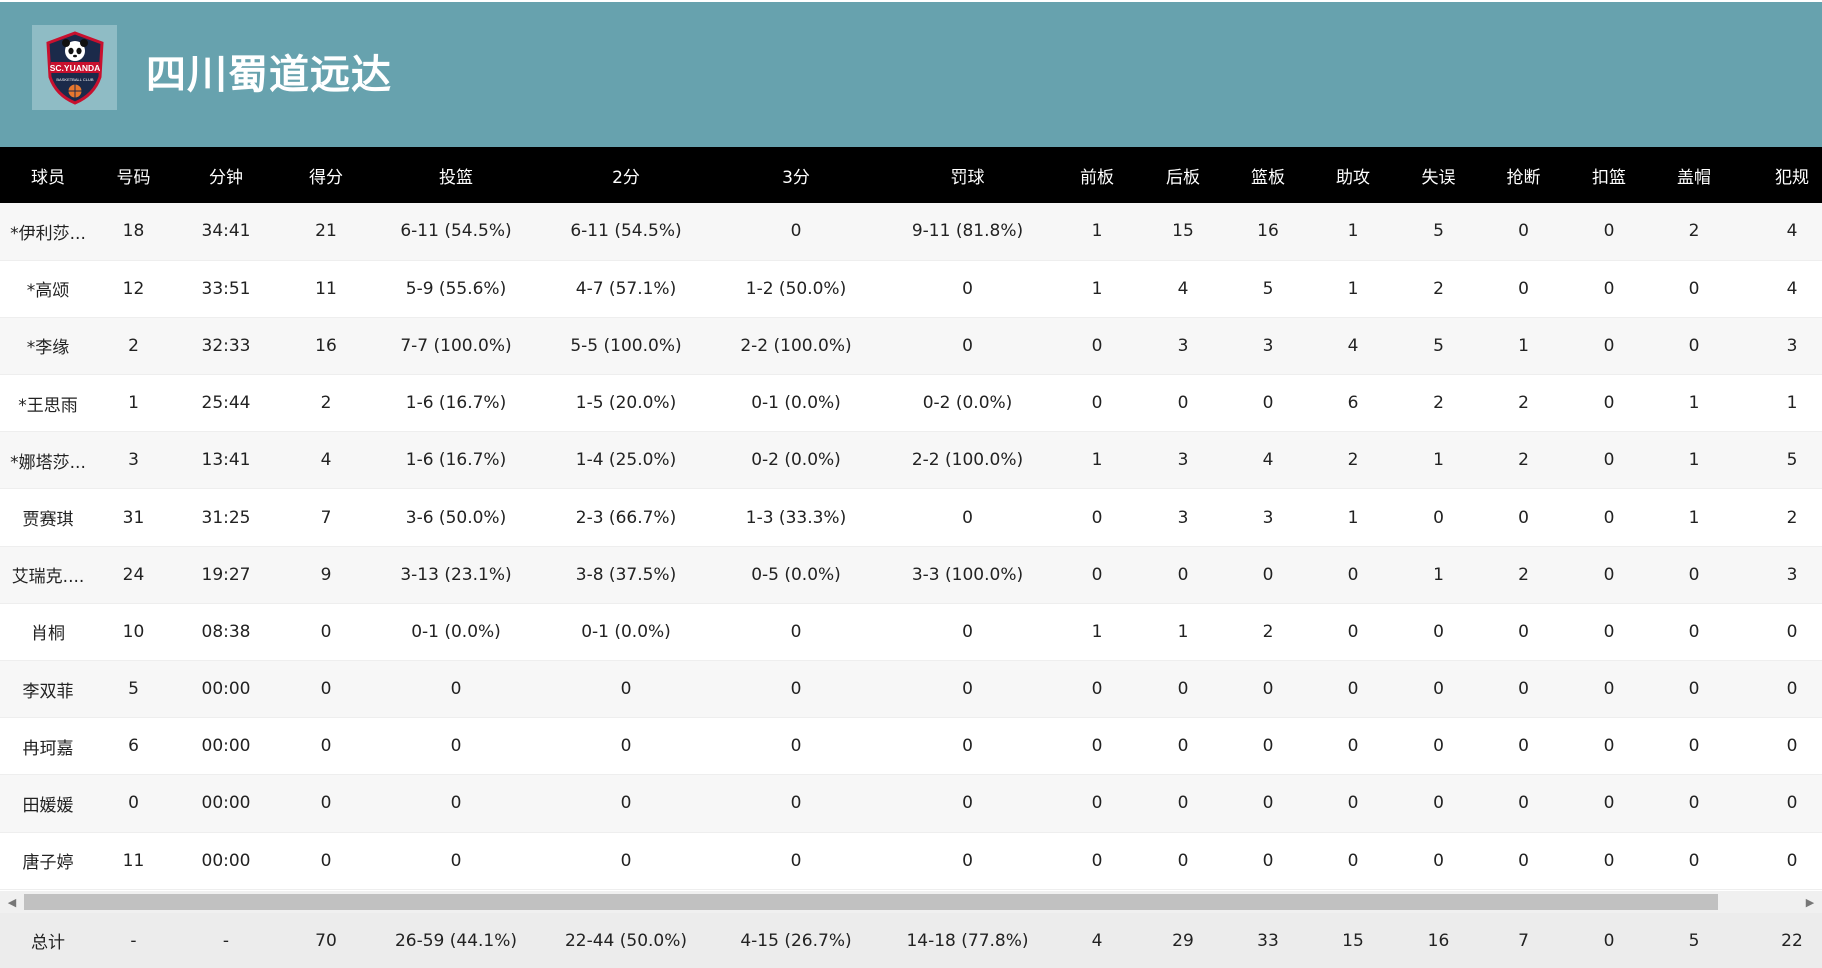 The width and height of the screenshot is (1822, 968). I want to click on stat-cell: 0-5 (0.0%), so click(796, 575).